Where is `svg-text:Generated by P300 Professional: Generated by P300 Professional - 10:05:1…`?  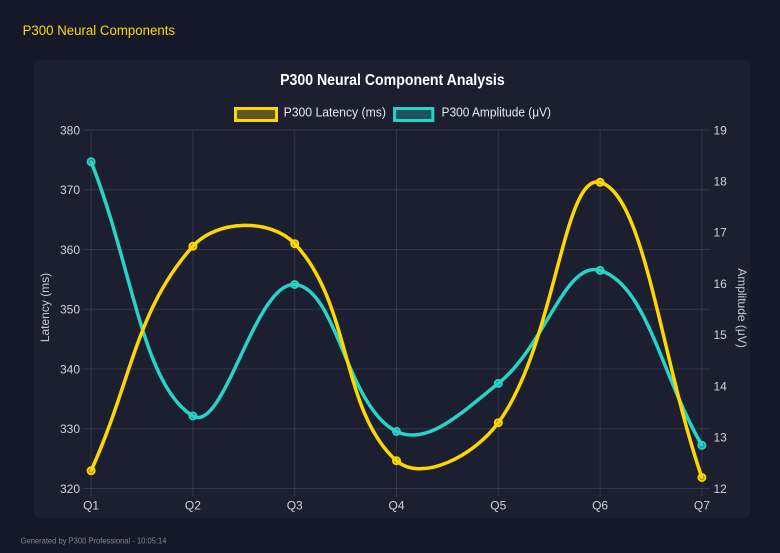 svg-text:Generated by P300 Professional: Generated by P300 Professional - 10:05:1… is located at coordinates (94, 541).